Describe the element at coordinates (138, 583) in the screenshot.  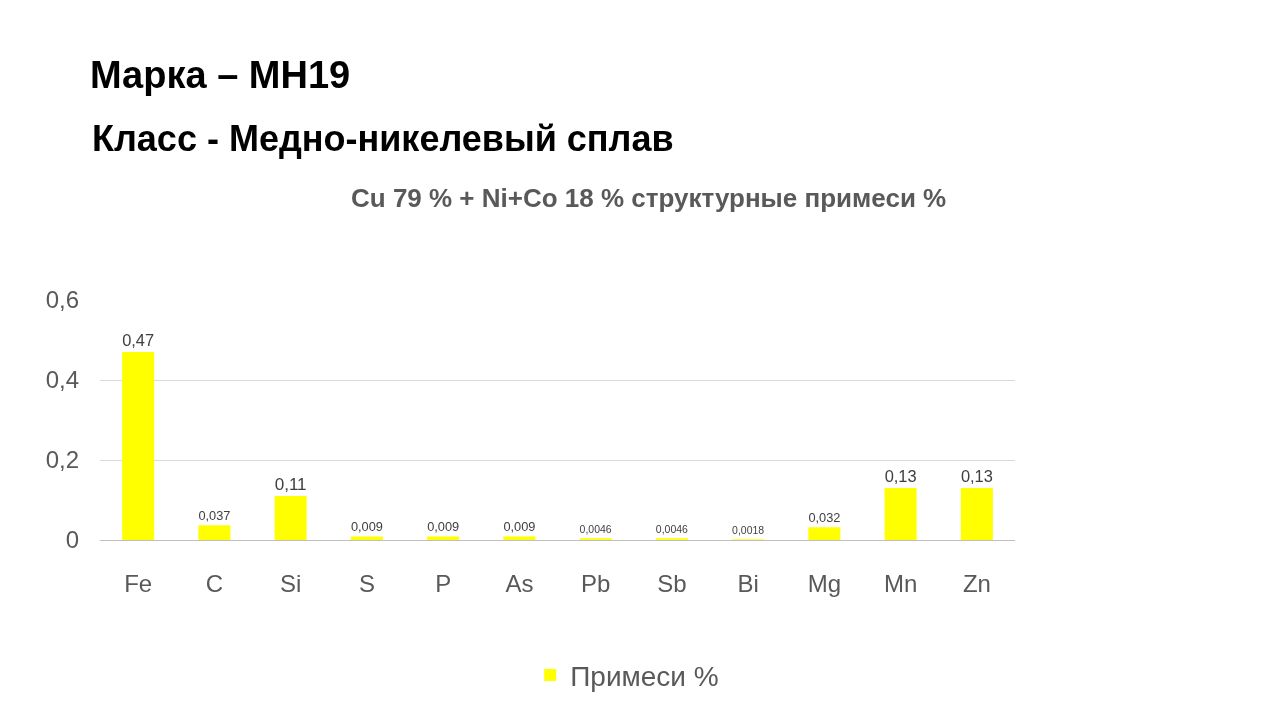
I see `x-tick-label: Fe` at that location.